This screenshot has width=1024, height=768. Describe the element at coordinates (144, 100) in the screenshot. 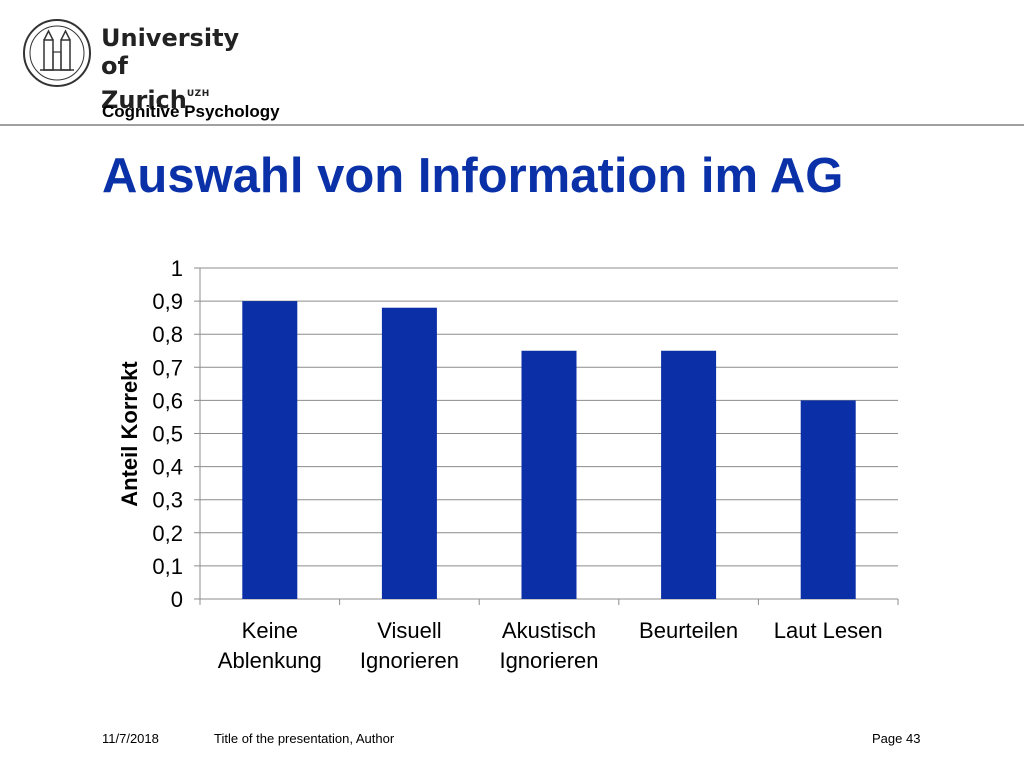

I see `wordmark-zurich: Zurich` at that location.